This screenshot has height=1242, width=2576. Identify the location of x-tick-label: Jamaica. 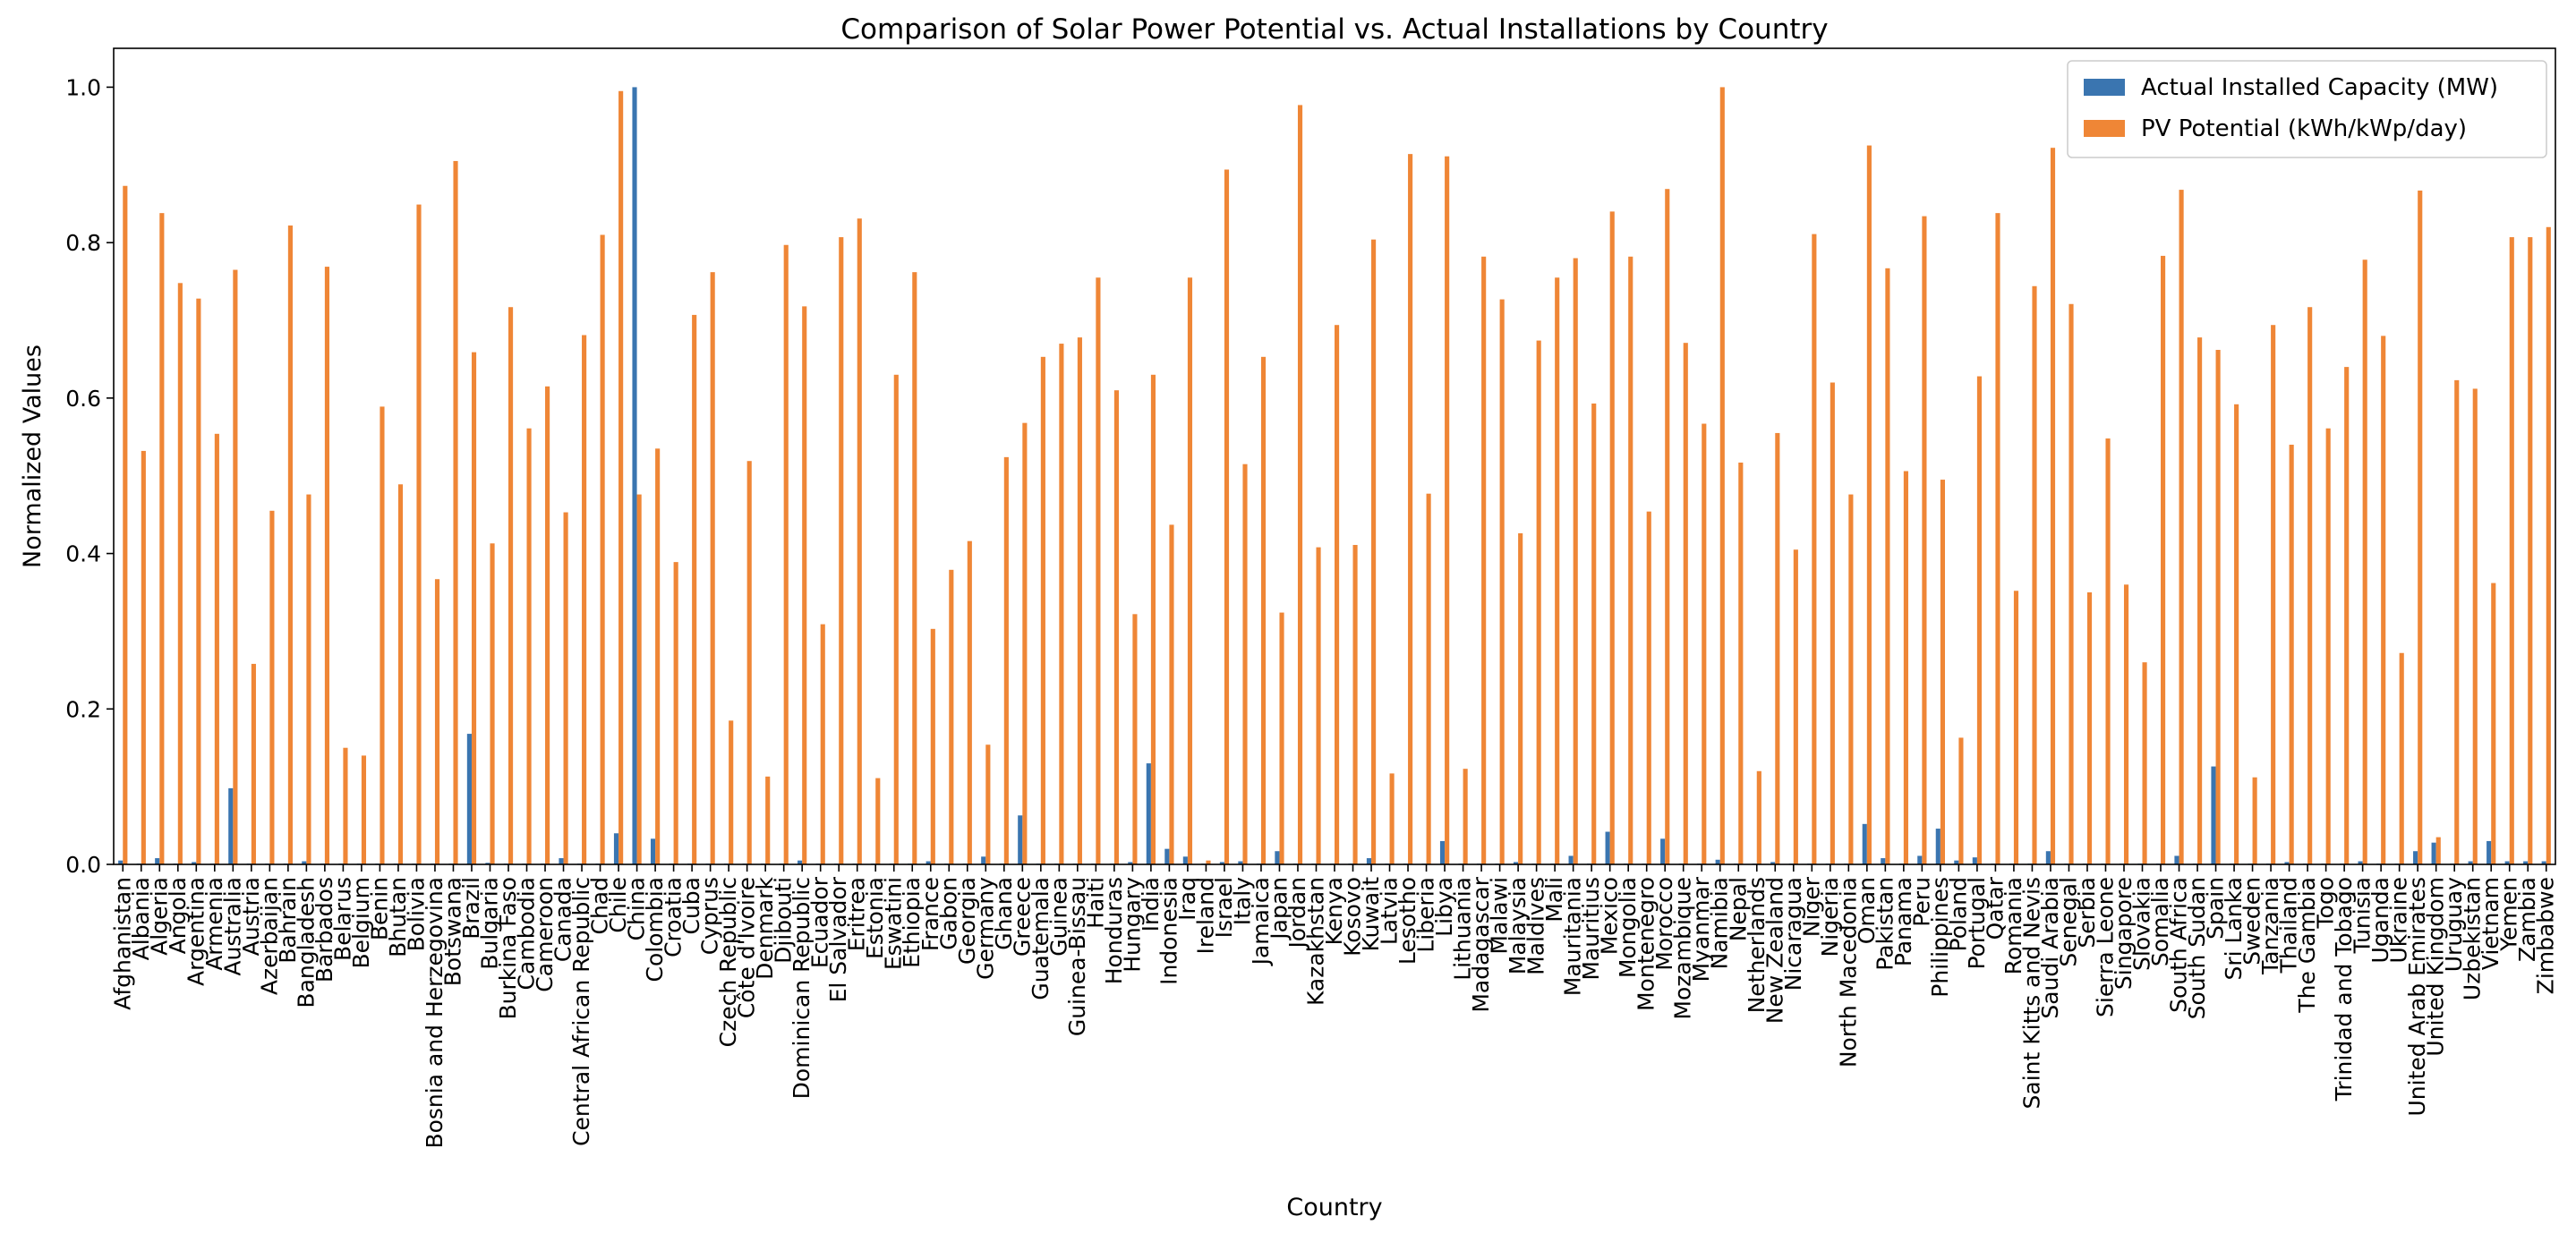
(1261, 921).